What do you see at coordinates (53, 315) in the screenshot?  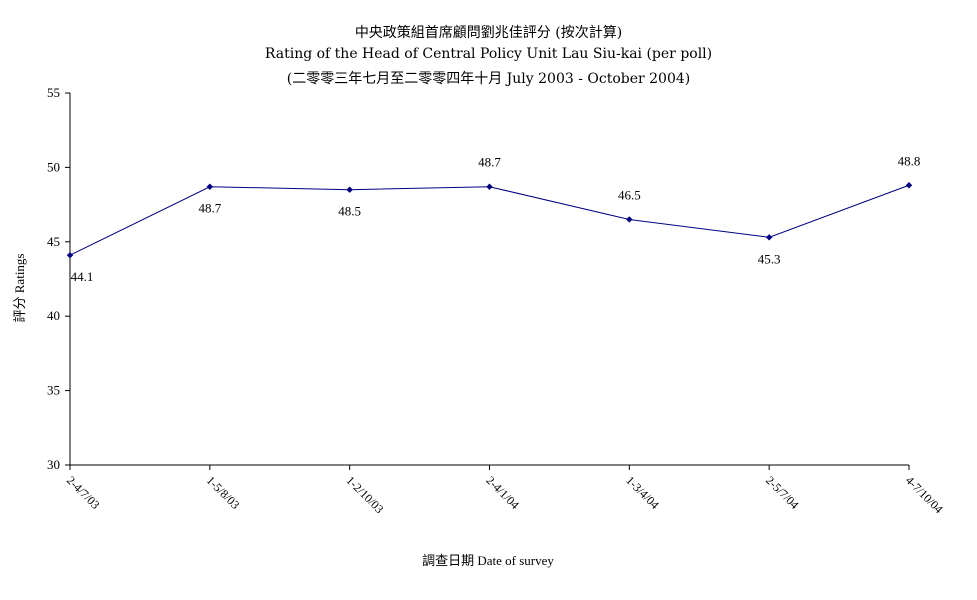 I see `y-tick-label: 40` at bounding box center [53, 315].